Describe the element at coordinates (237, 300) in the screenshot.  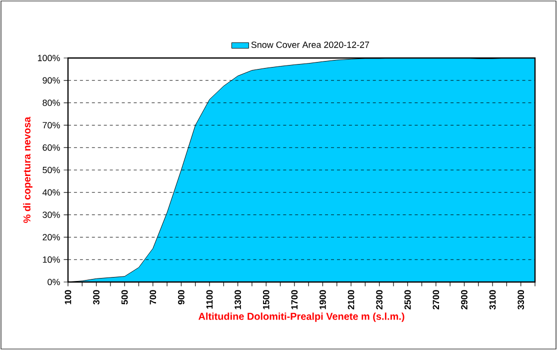
I see `x-tick-label: 1300` at that location.